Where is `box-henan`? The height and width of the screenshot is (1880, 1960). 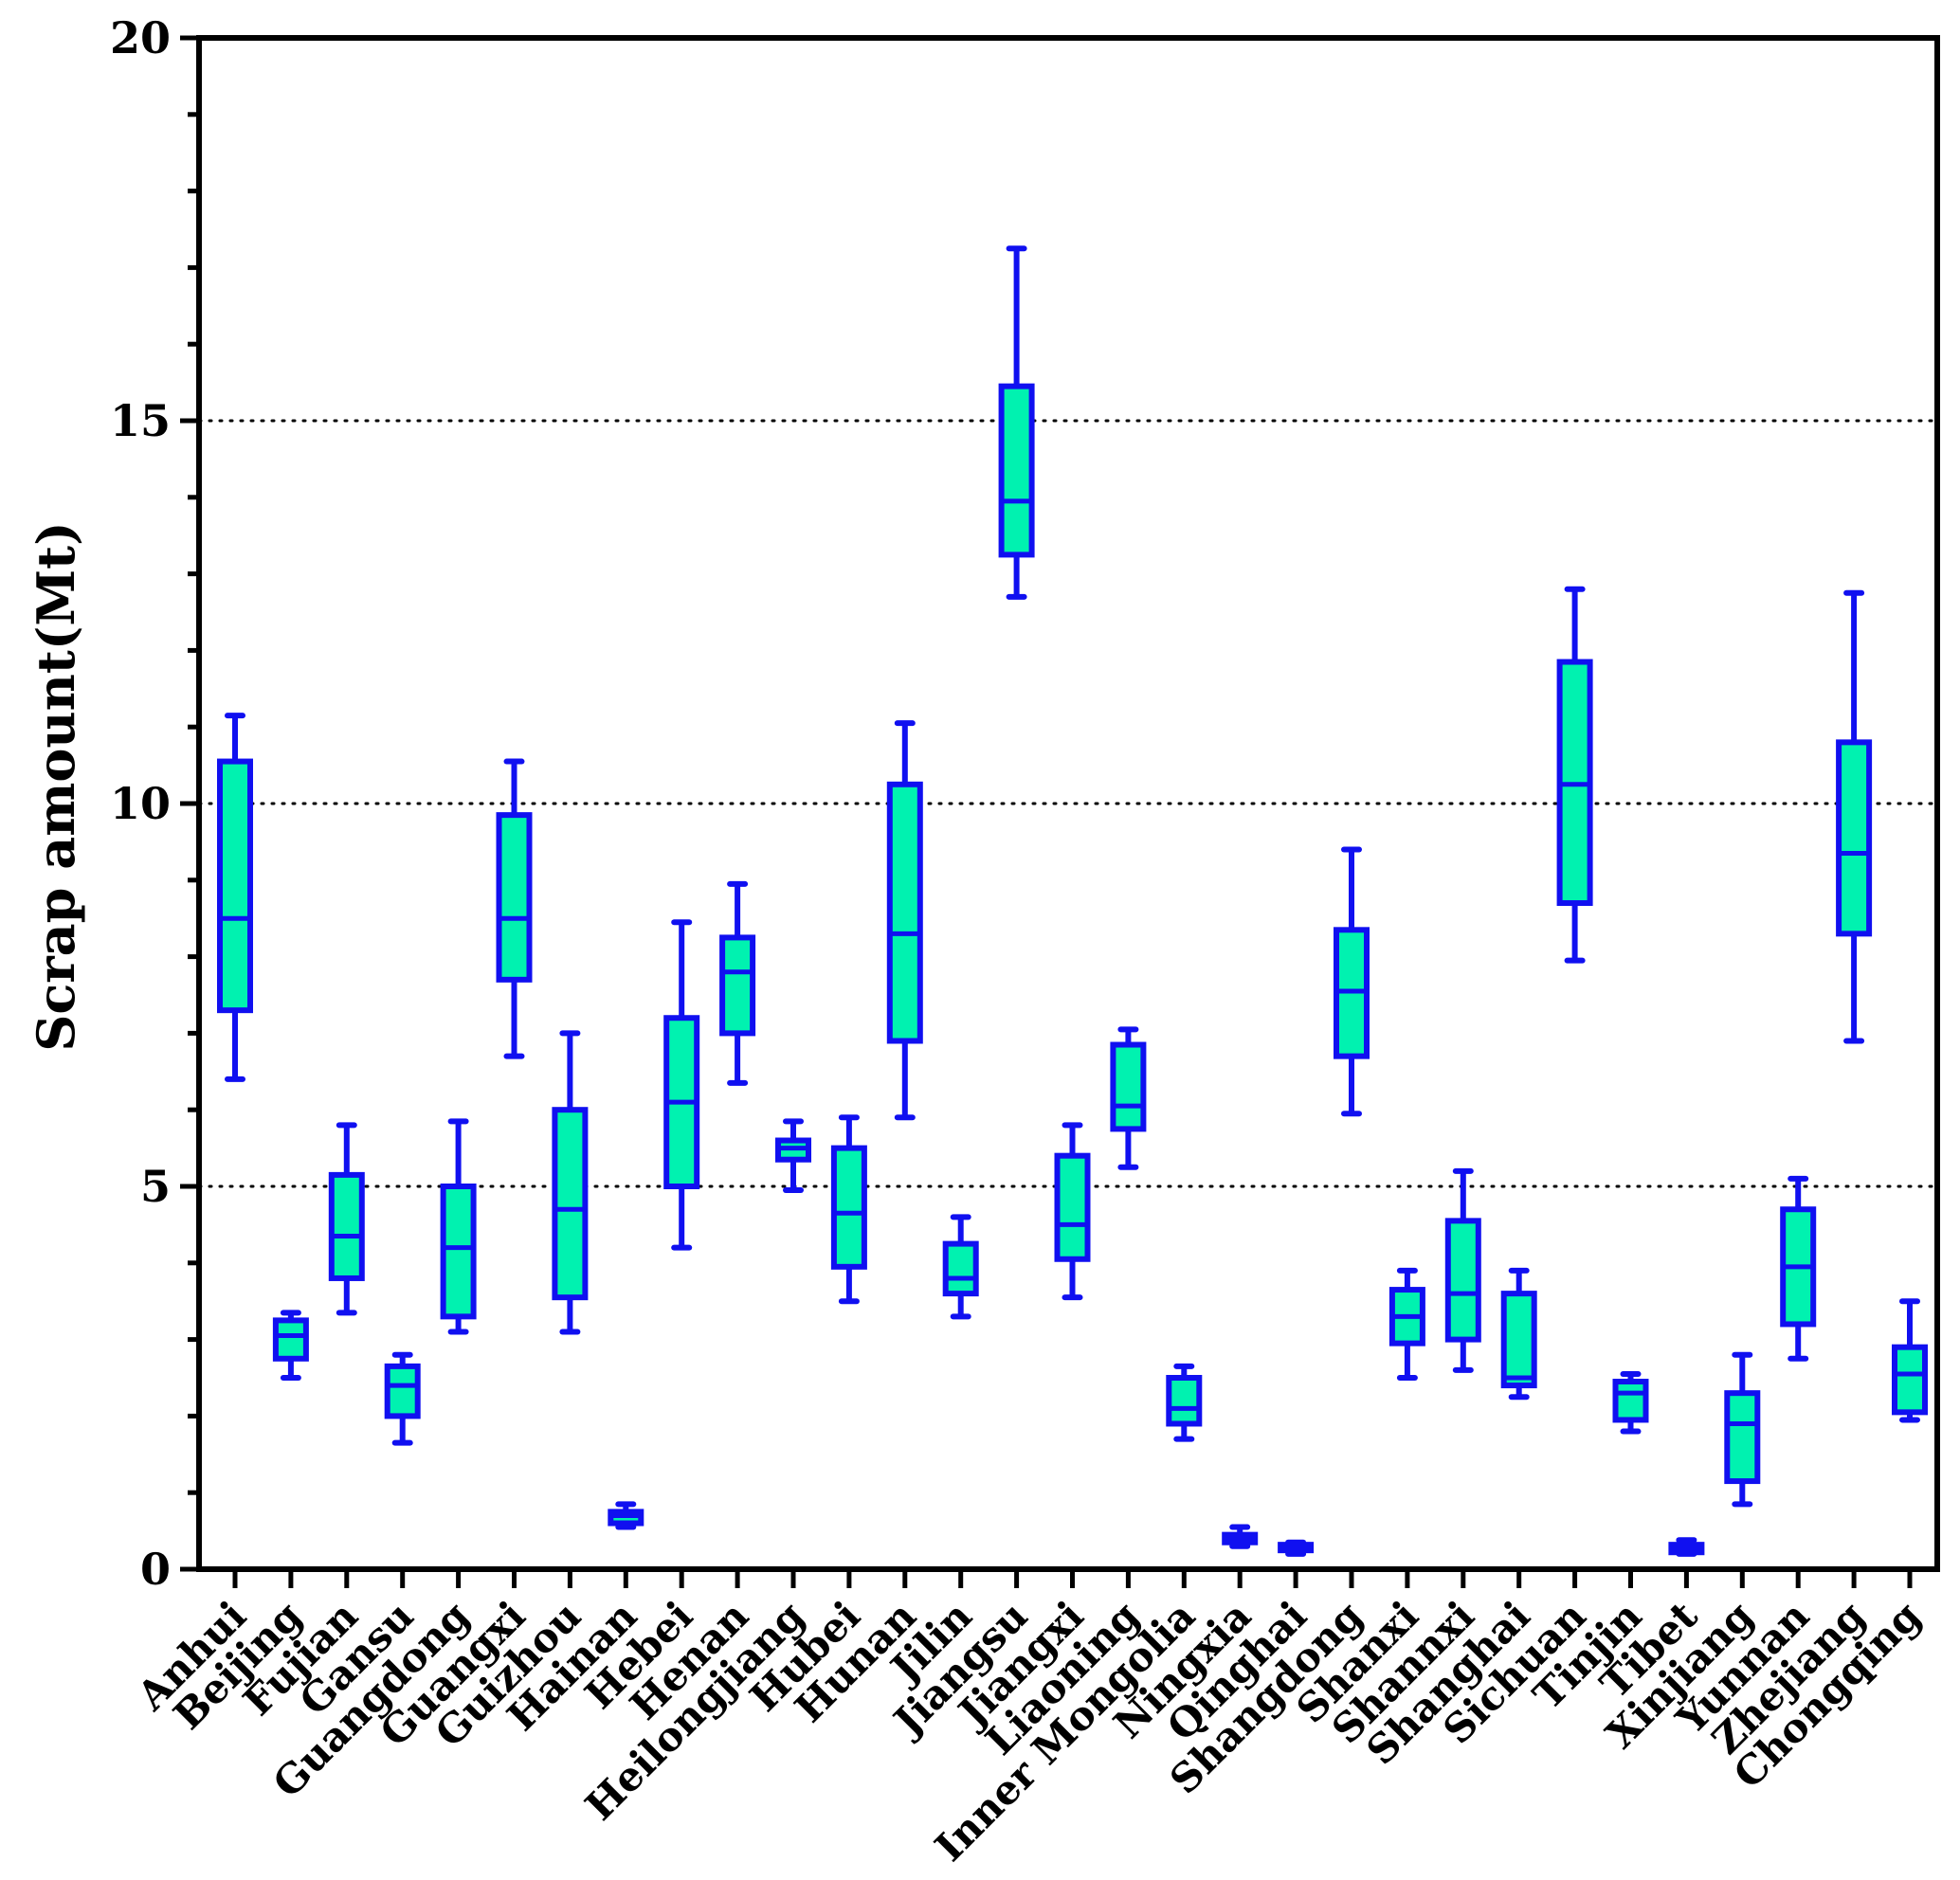
box-henan is located at coordinates (737, 983).